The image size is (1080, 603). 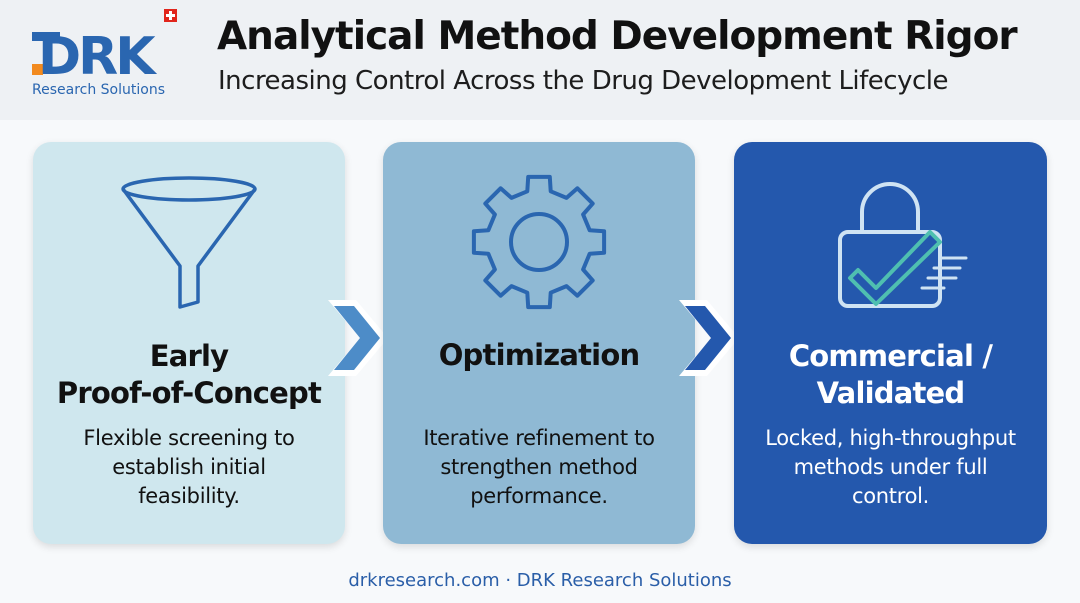 What do you see at coordinates (97, 57) in the screenshot?
I see `svg-text: DRK` at bounding box center [97, 57].